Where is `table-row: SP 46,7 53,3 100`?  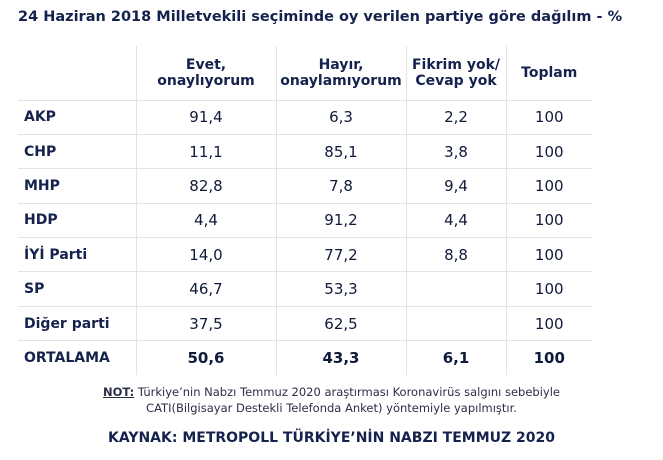 table-row: SP 46,7 53,3 100 is located at coordinates (305, 289).